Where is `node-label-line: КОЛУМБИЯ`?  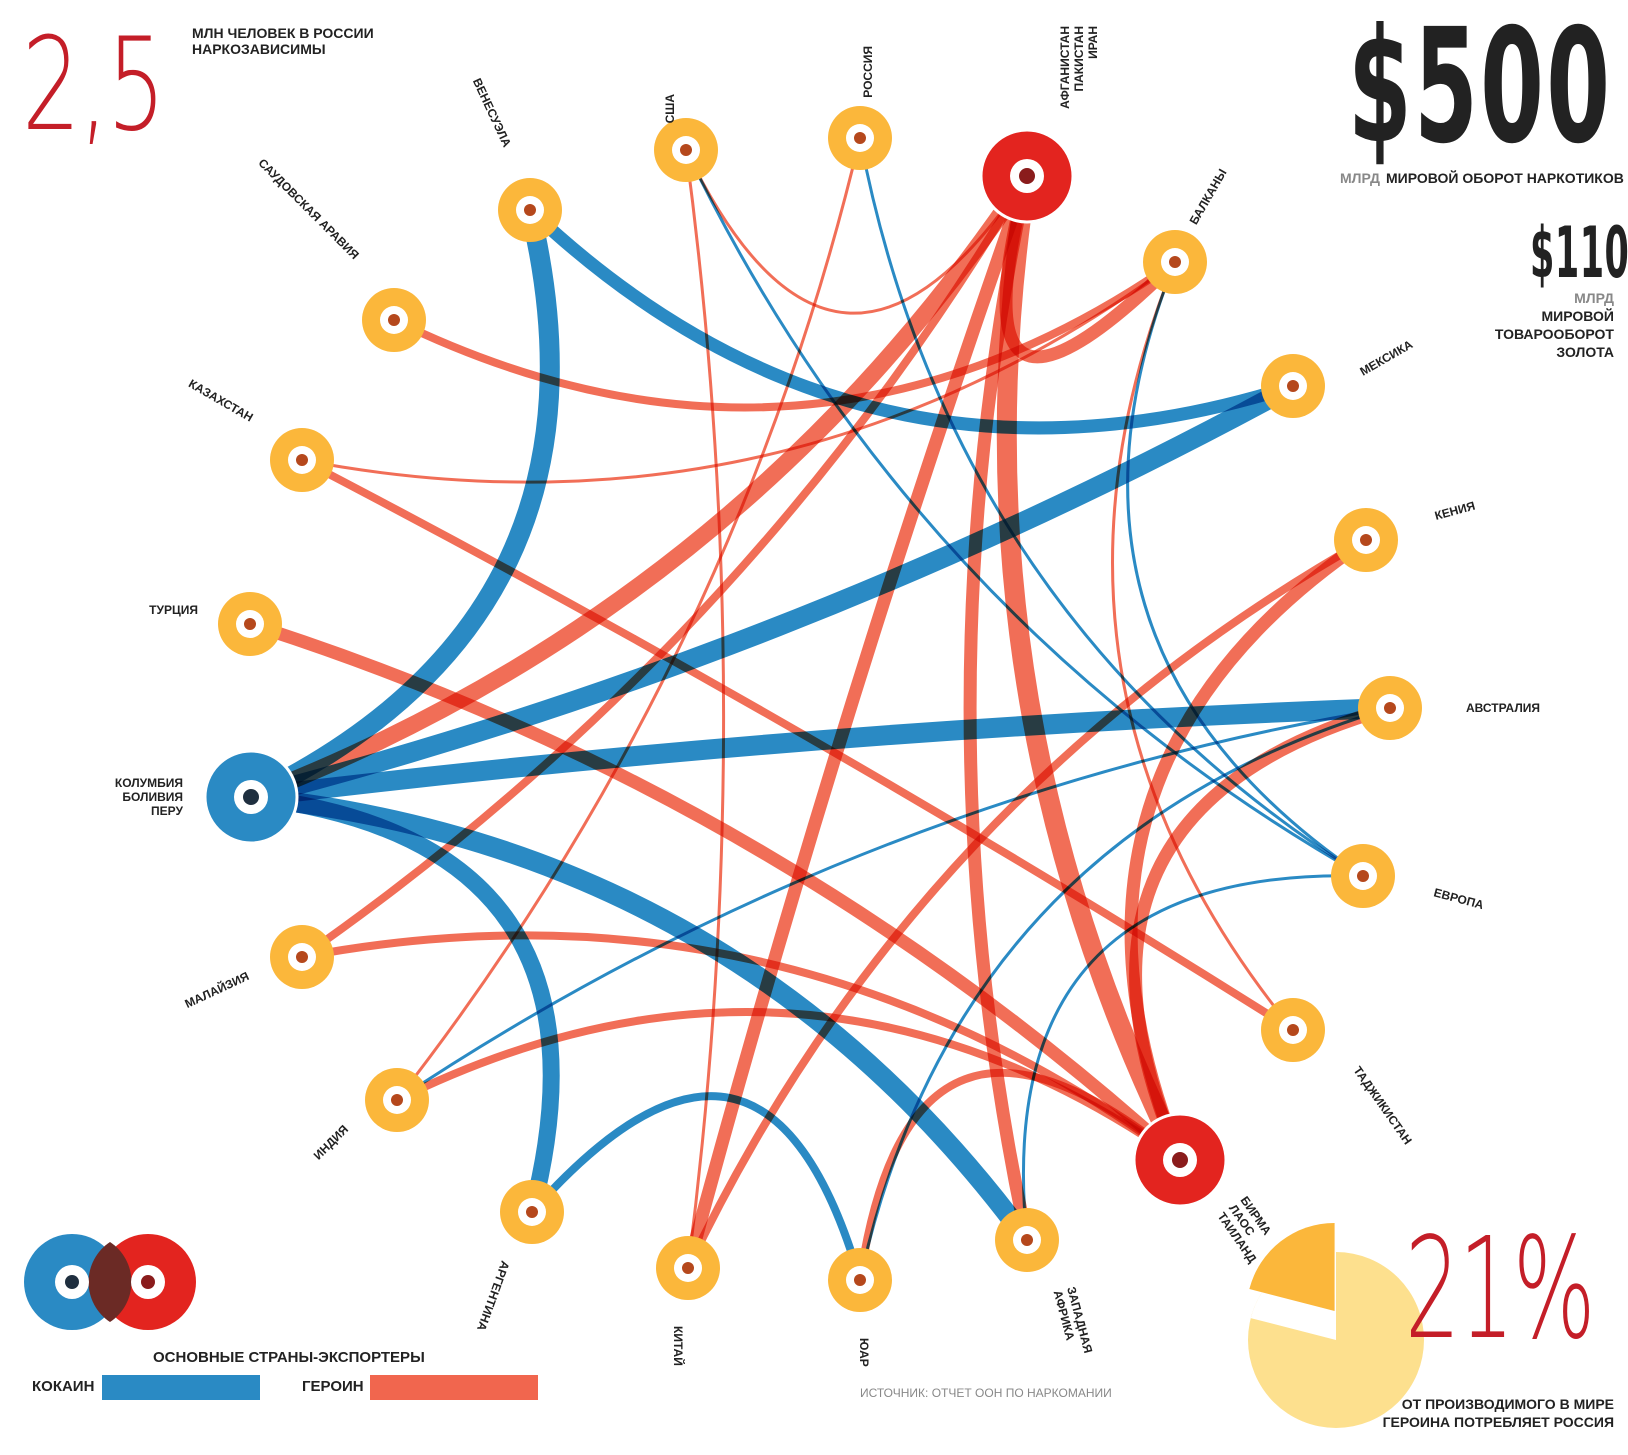
node-label-line: КОЛУМБИЯ is located at coordinates (149, 783).